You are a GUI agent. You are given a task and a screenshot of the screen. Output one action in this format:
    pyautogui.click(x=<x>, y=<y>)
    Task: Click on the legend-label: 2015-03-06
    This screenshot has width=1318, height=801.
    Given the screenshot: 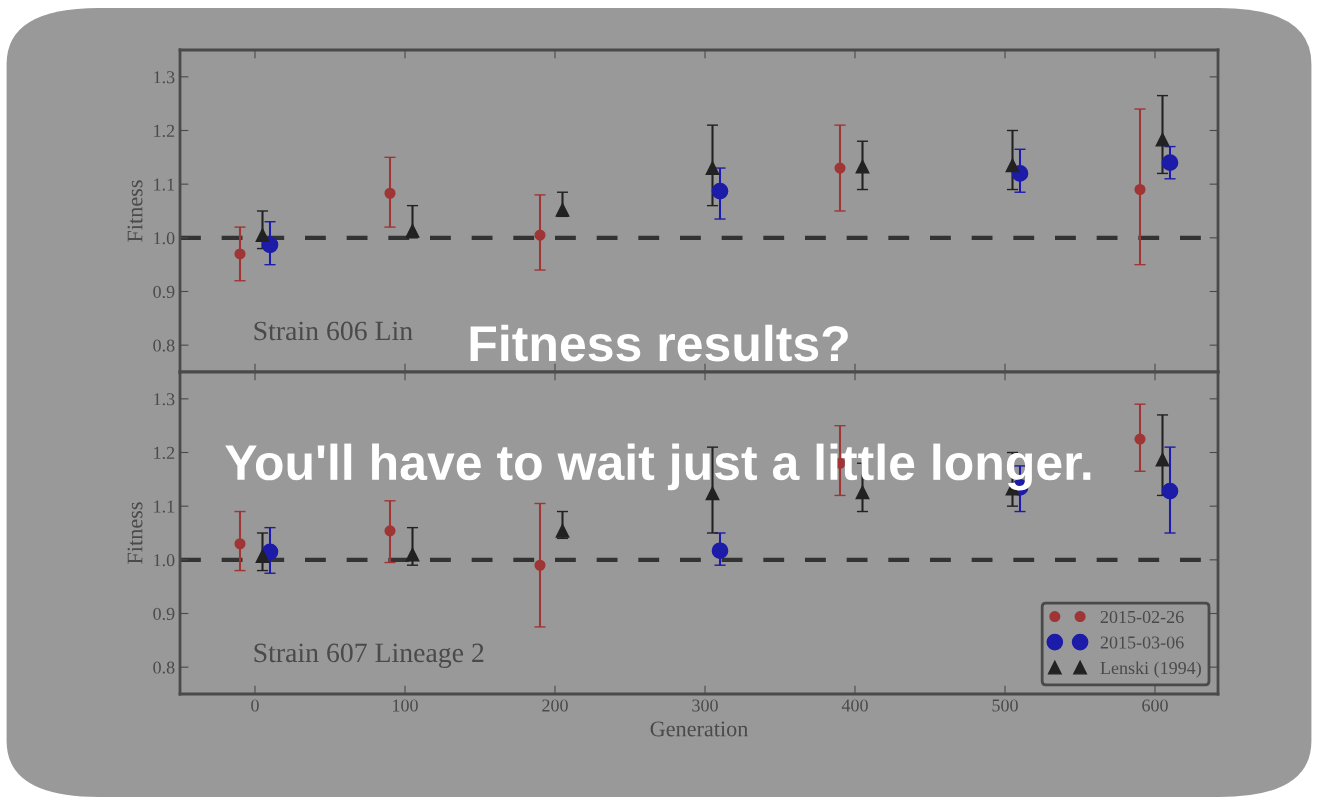 What is the action you would take?
    pyautogui.click(x=1142, y=642)
    